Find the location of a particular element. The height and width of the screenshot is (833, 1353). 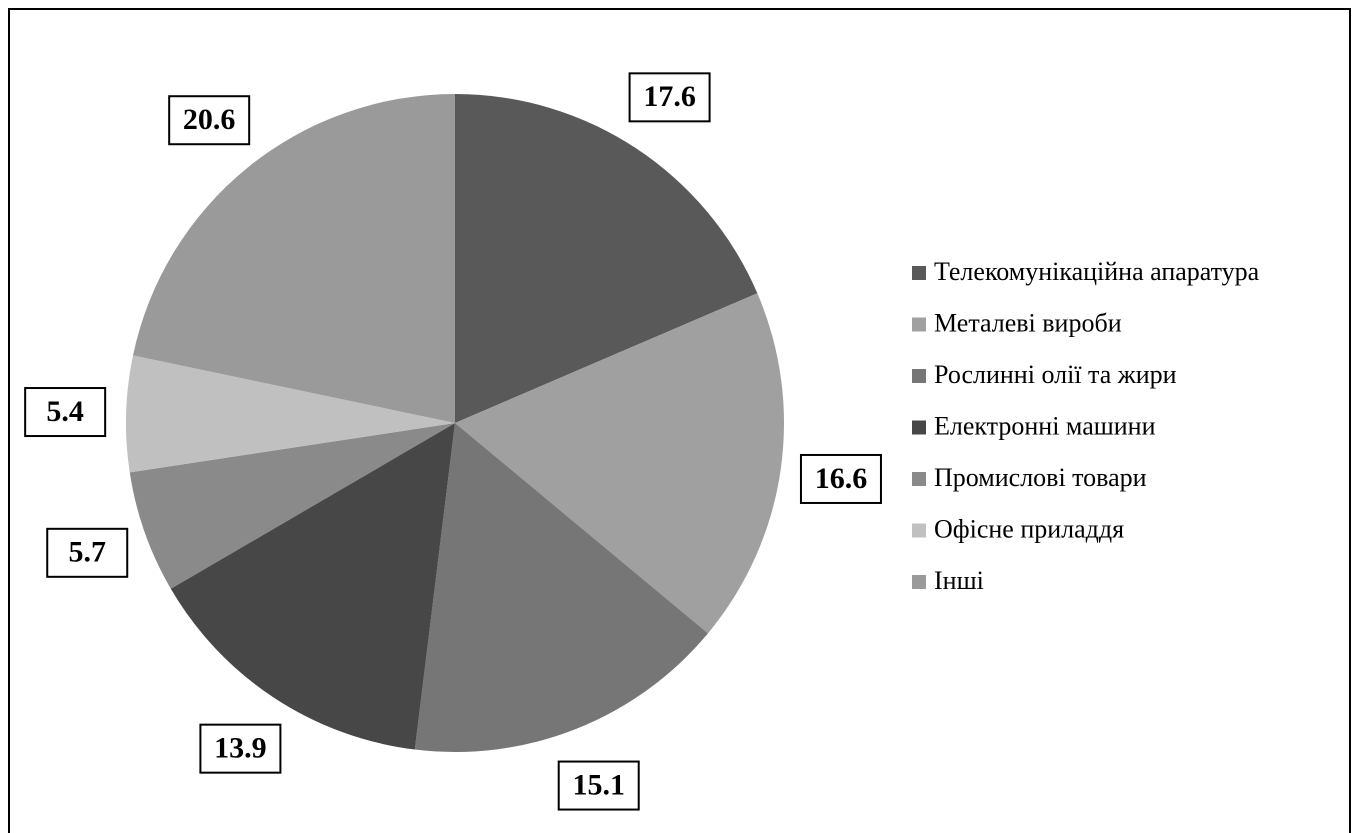

legend-label: Офісне приладдя is located at coordinates (1029, 528).